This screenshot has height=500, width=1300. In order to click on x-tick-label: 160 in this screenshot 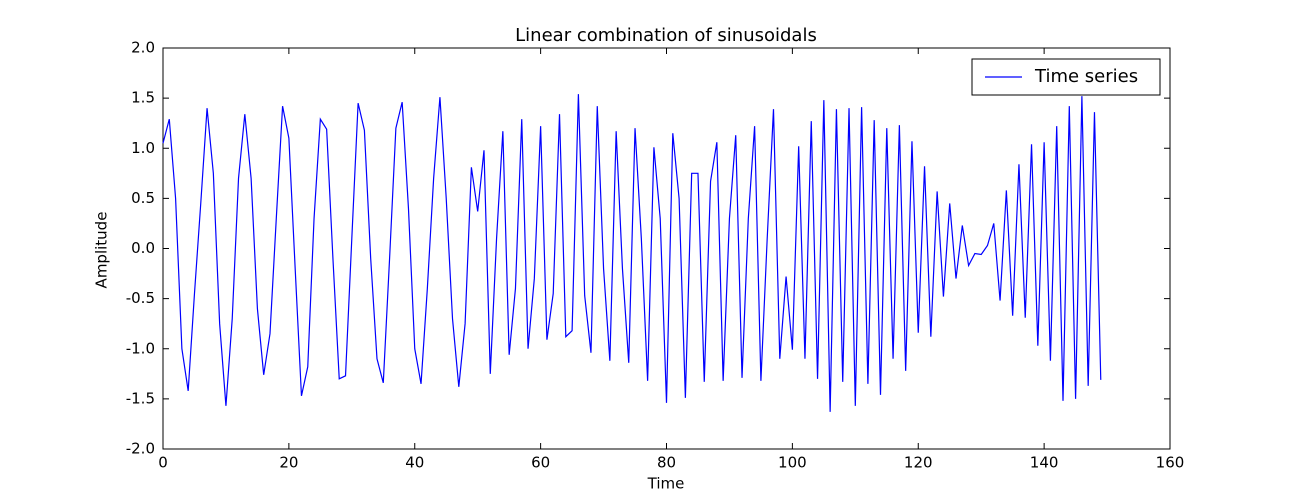, I will do `click(1170, 463)`.